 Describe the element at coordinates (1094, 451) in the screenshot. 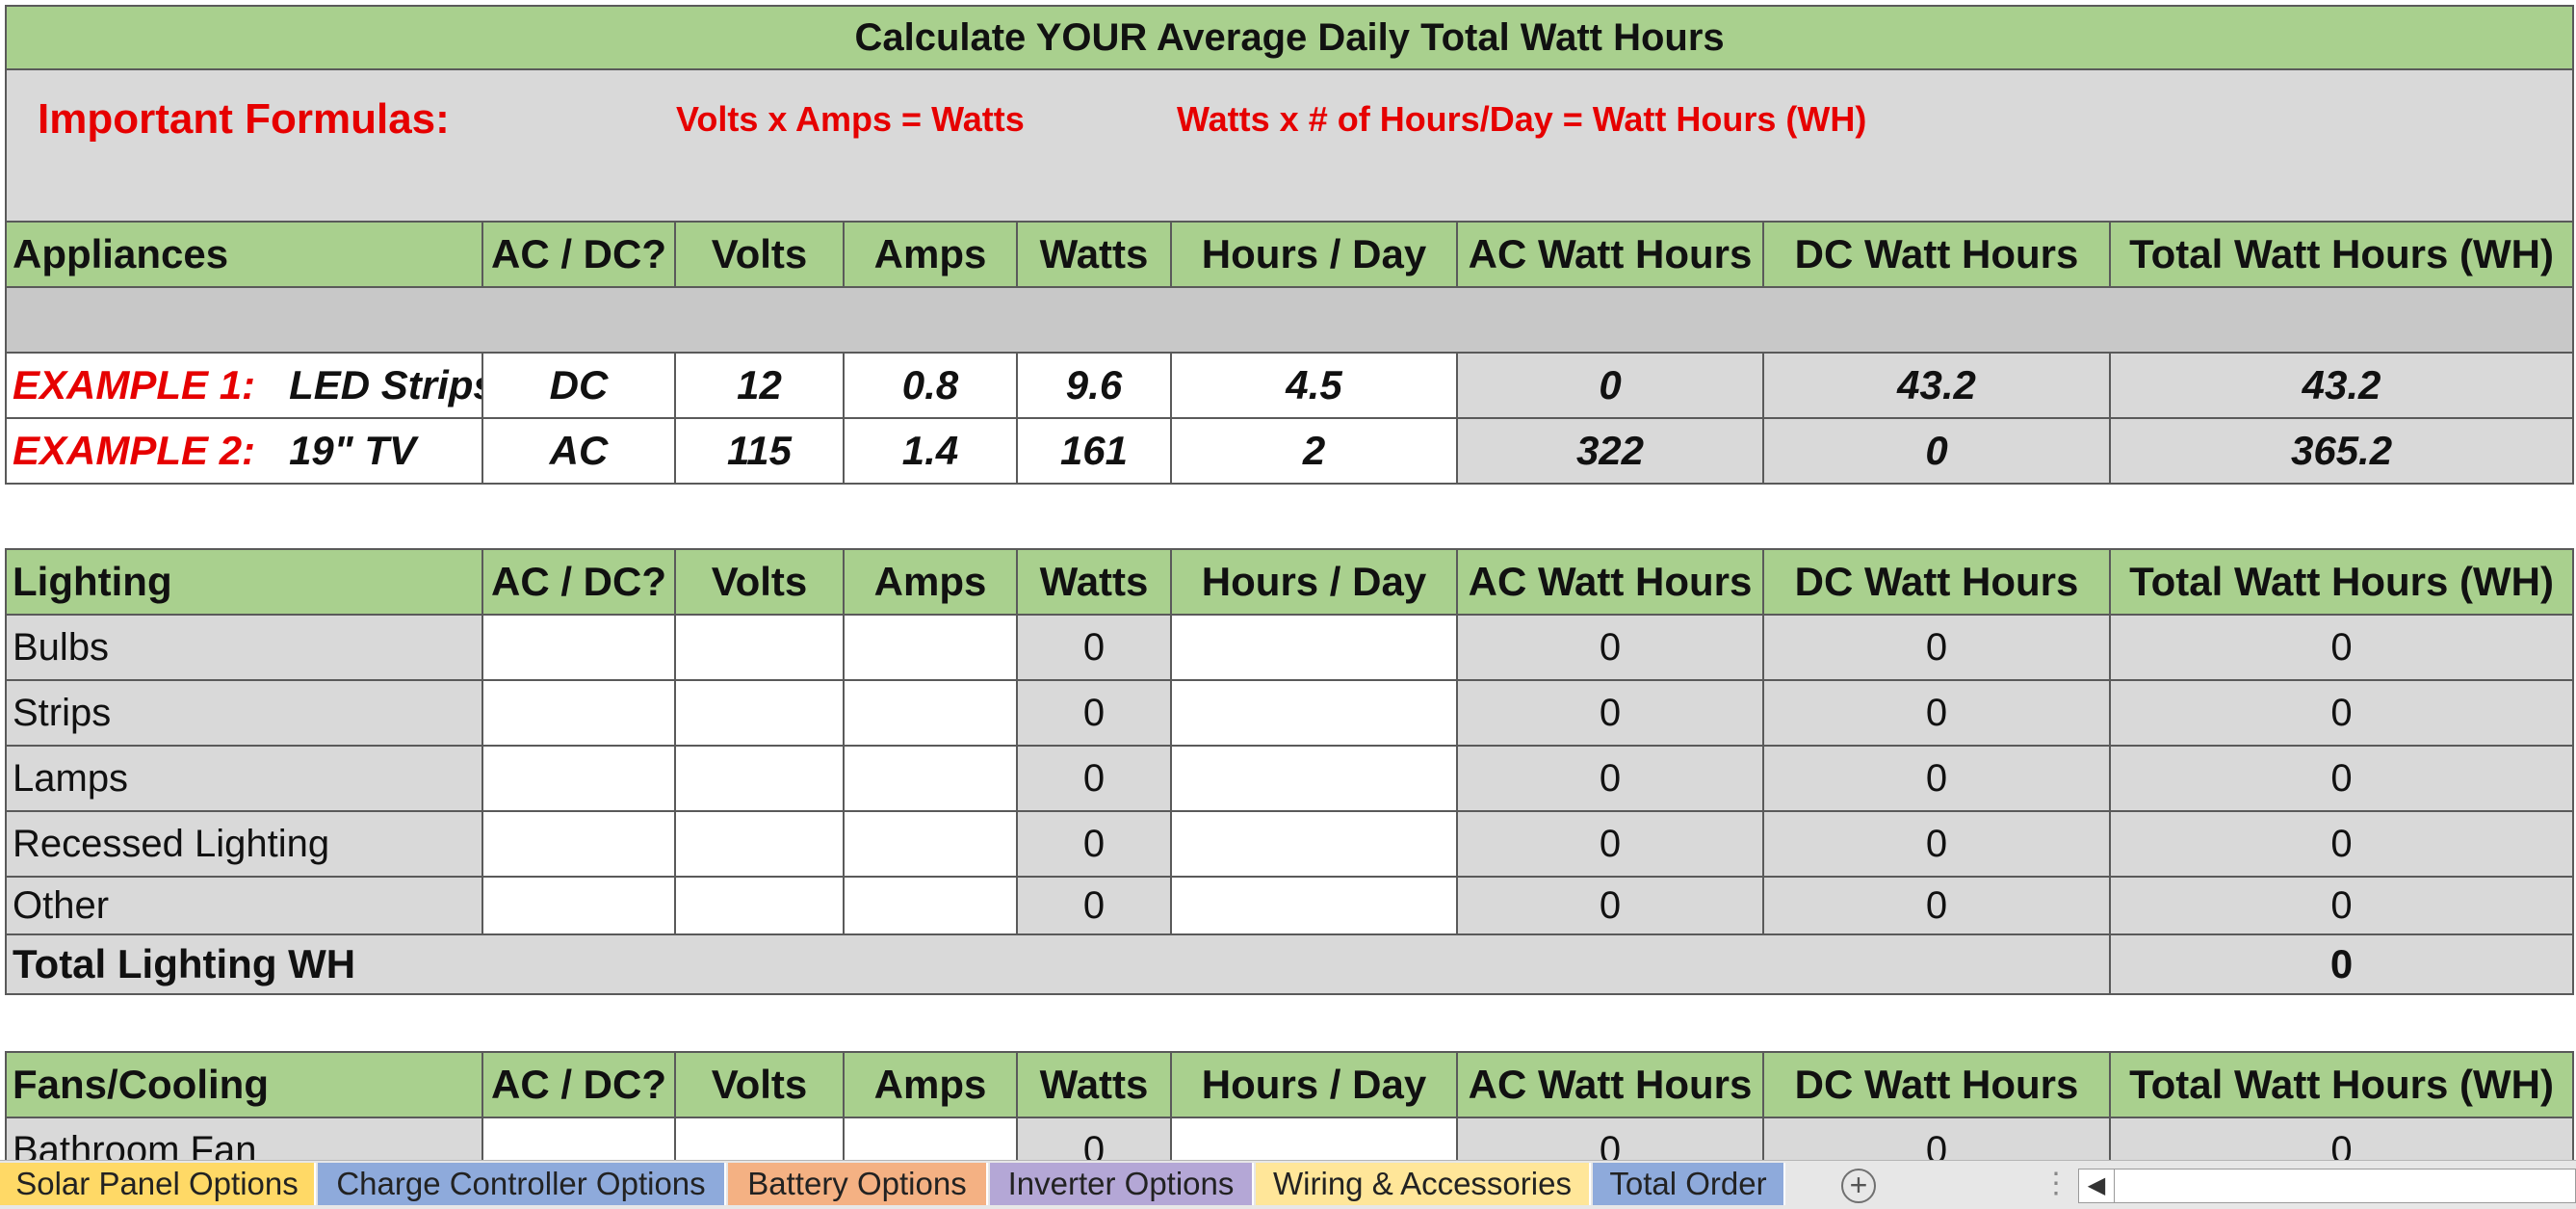

I see `example-watts: 161` at that location.